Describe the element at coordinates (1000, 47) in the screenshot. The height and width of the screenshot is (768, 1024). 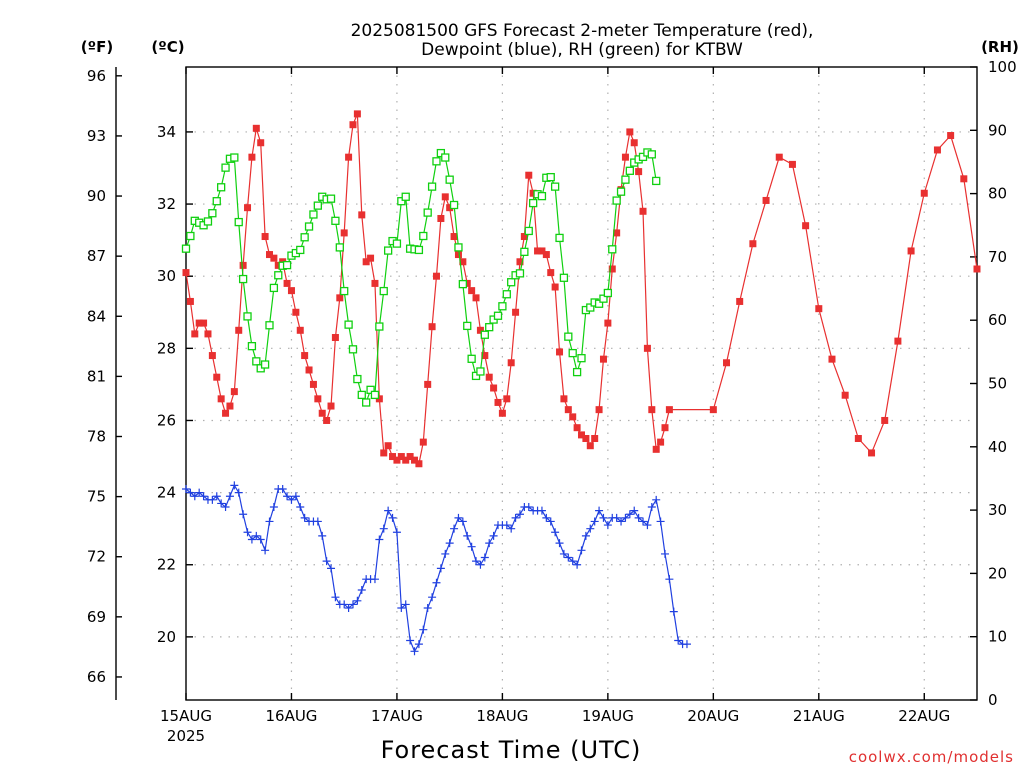
I see `rh-axis-unit: (RH)` at that location.